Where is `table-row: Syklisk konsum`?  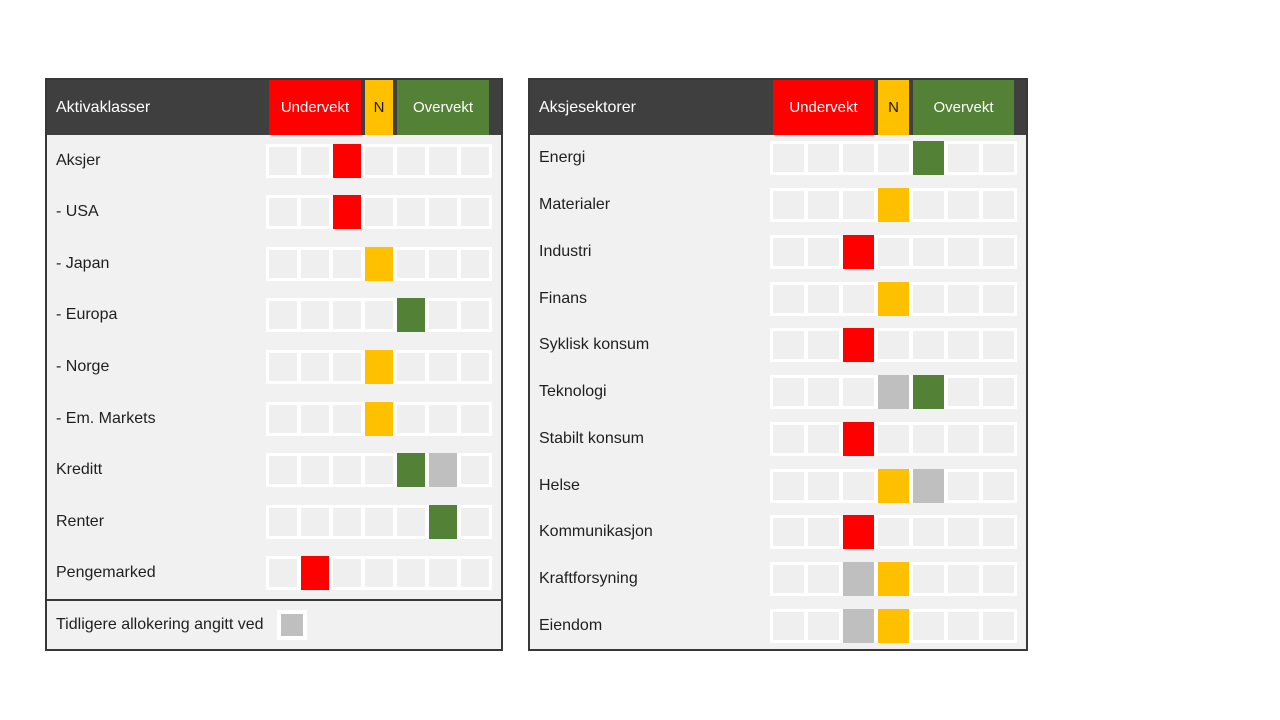
table-row: Syklisk konsum is located at coordinates (778, 345).